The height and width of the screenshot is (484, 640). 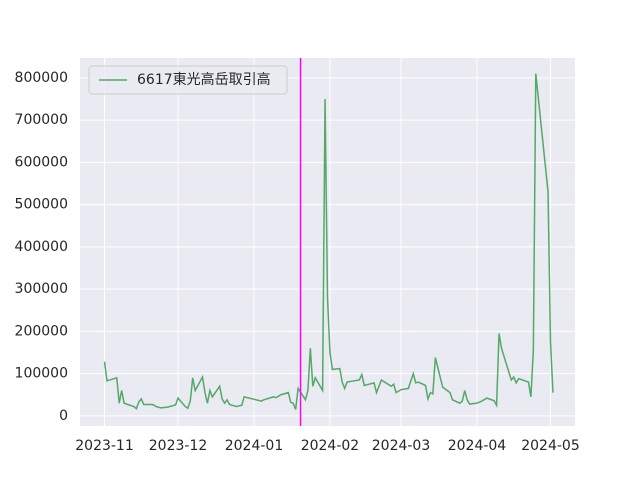 I want to click on x-tick-label: 2023-12, so click(x=178, y=446).